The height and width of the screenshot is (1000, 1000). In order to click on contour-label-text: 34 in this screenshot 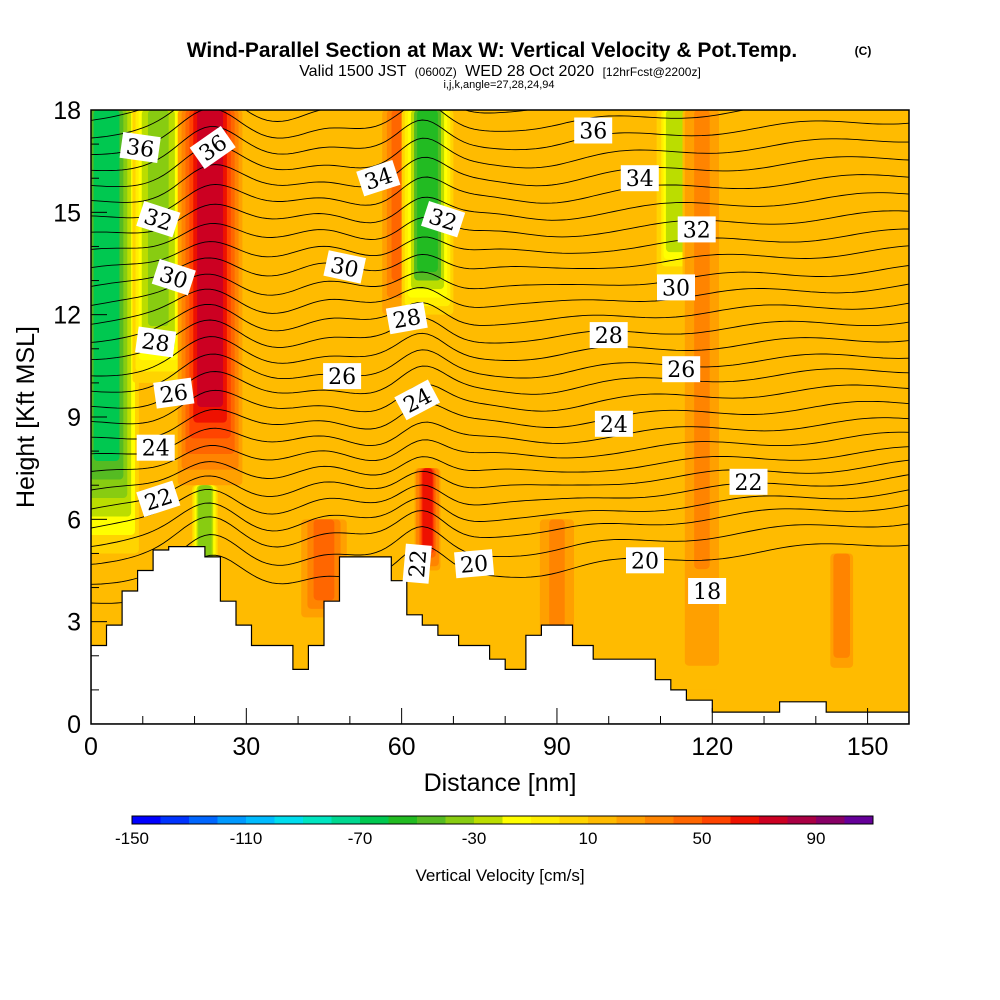, I will do `click(640, 179)`.